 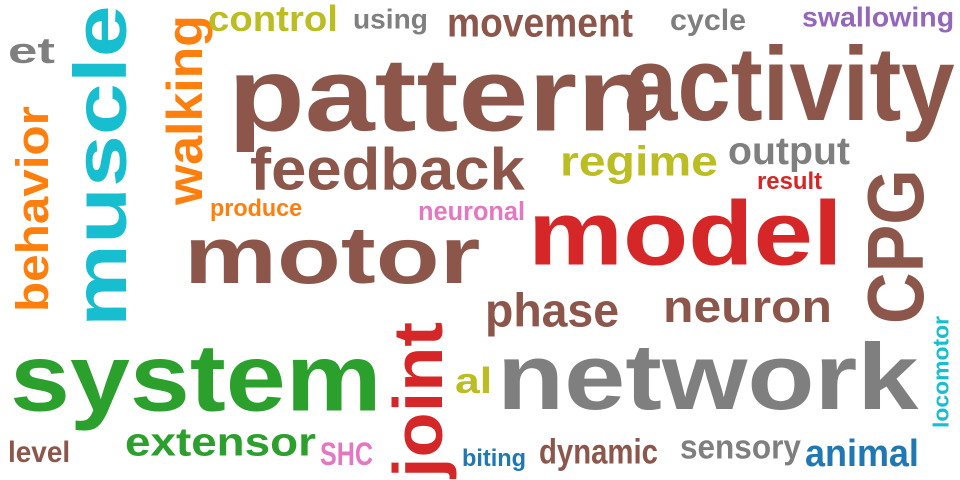 I want to click on word-model: model, so click(x=685, y=233).